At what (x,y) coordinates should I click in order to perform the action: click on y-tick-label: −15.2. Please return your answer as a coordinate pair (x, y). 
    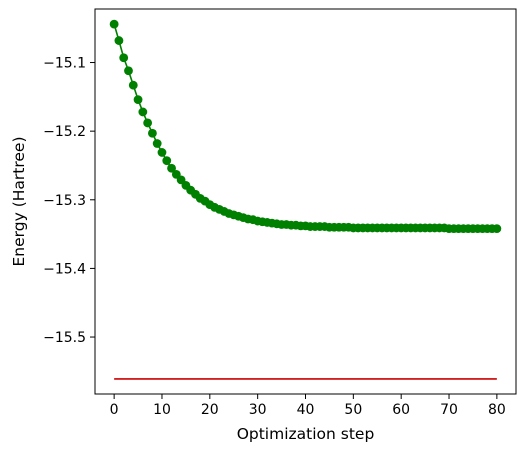
    Looking at the image, I should click on (64, 132).